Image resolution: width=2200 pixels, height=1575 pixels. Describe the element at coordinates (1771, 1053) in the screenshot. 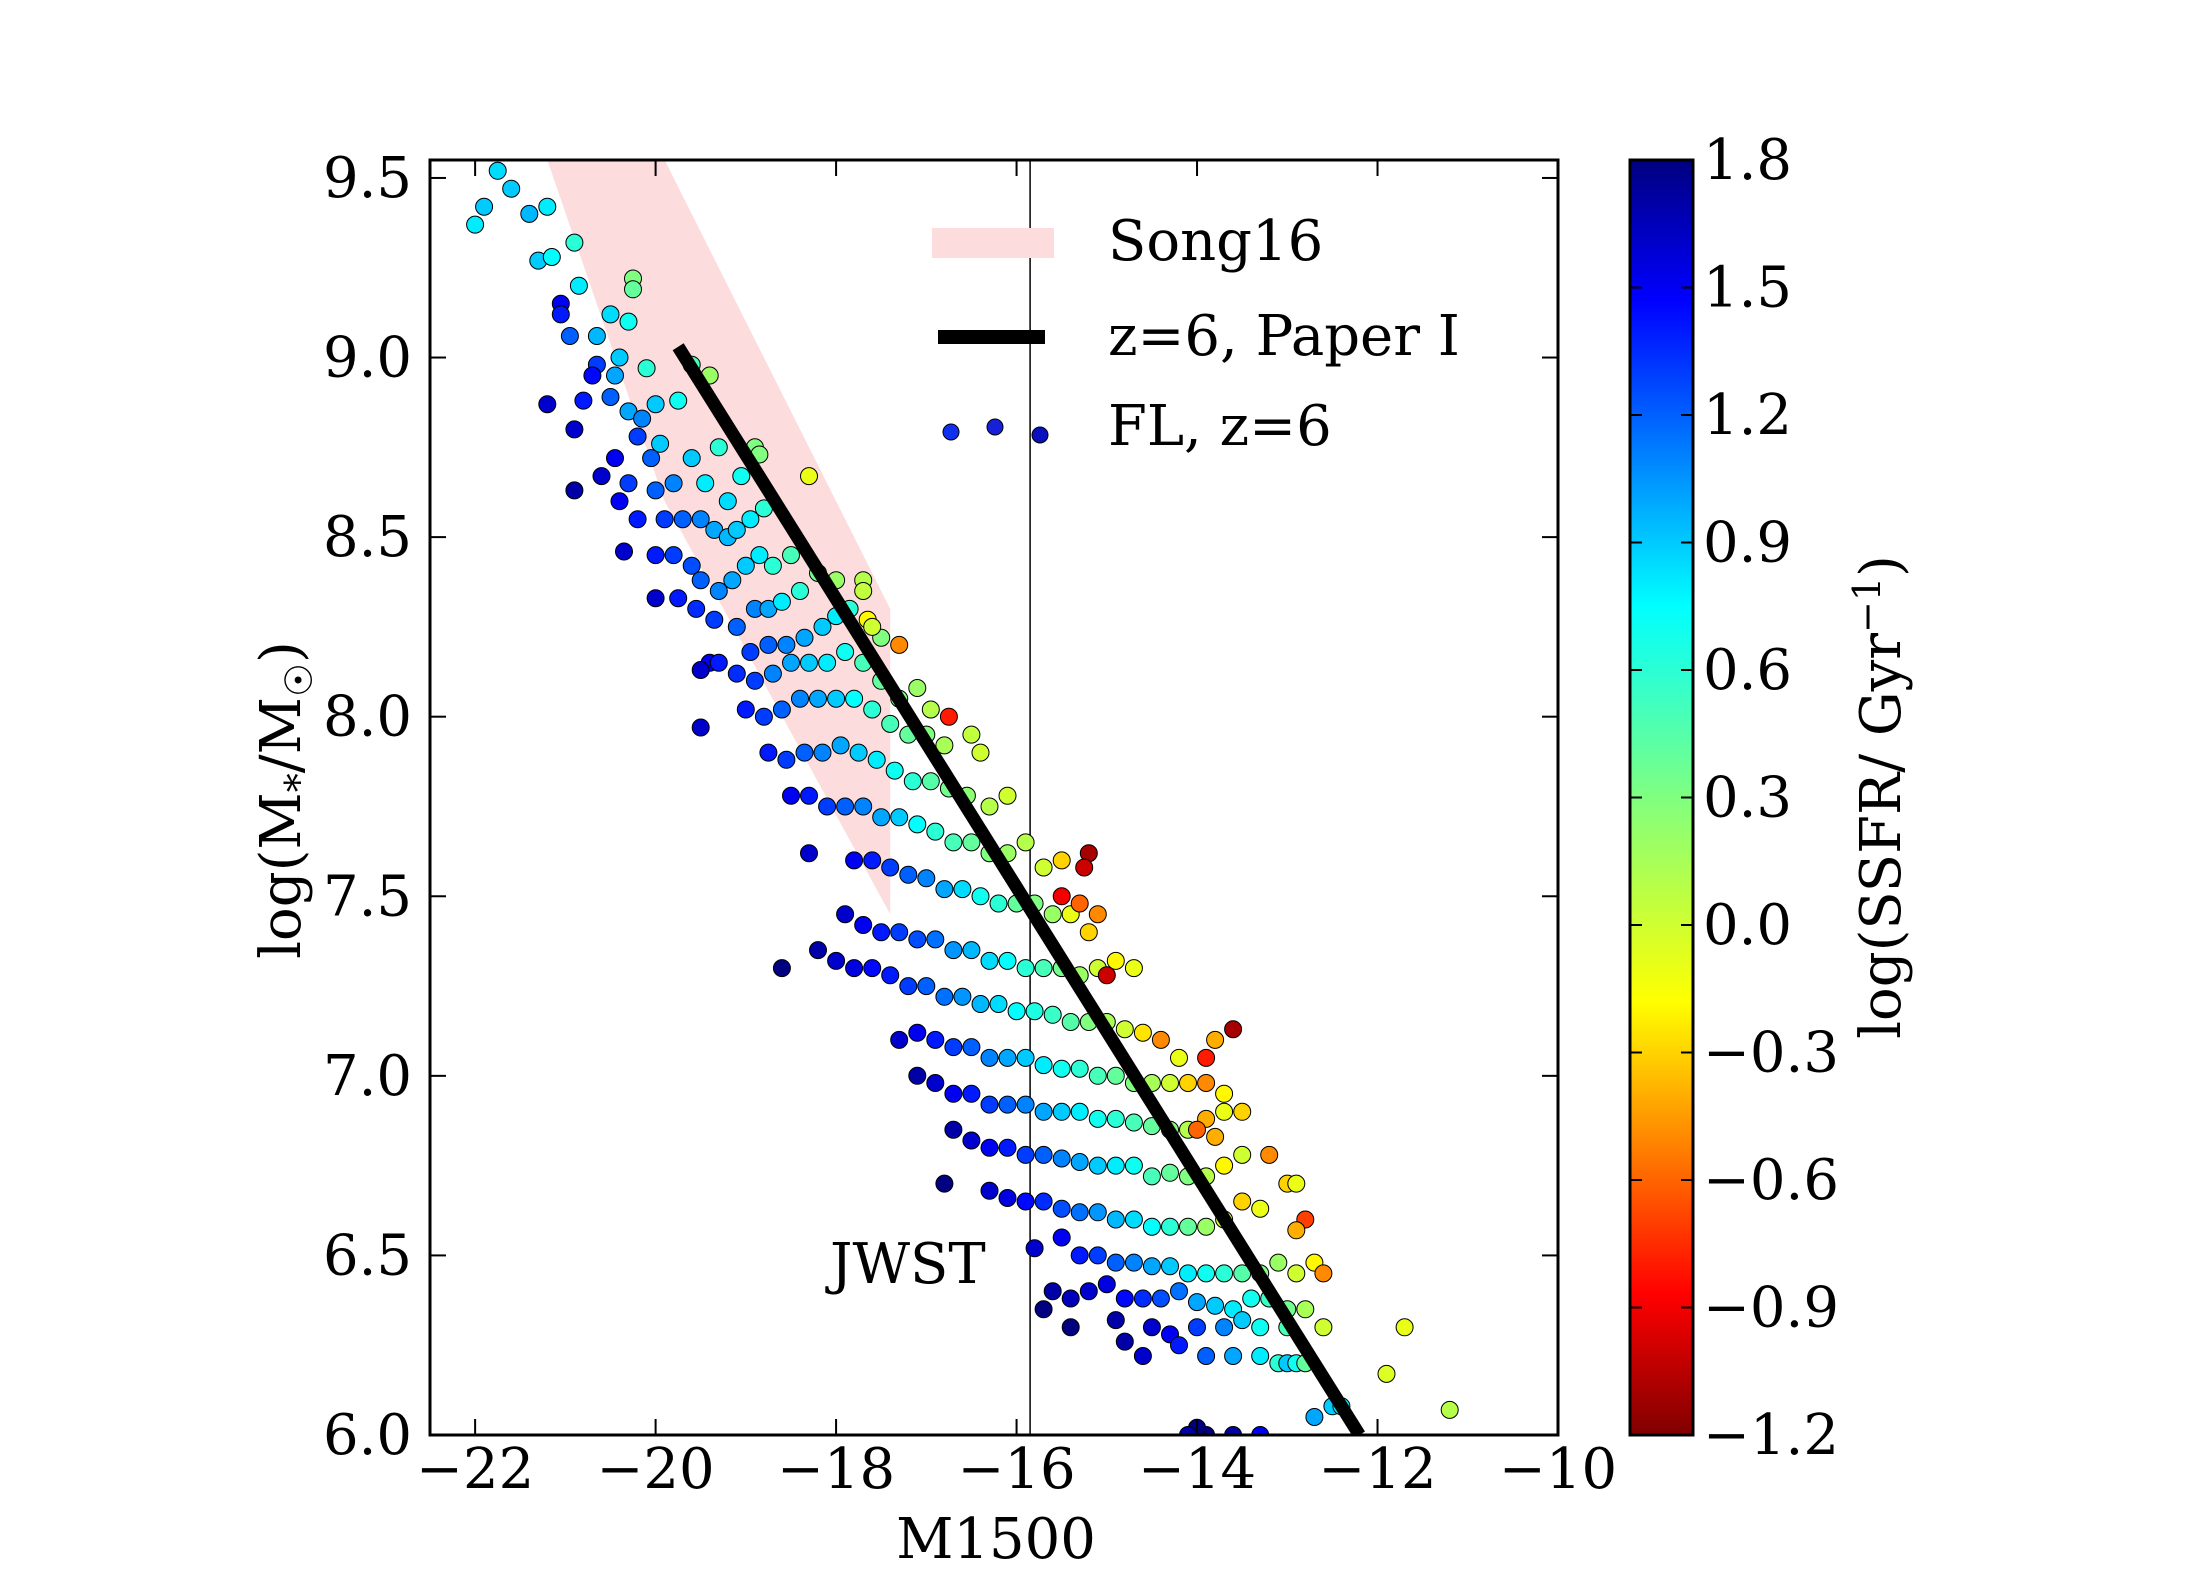

I see `colorbar-tick-label: −0.3` at that location.